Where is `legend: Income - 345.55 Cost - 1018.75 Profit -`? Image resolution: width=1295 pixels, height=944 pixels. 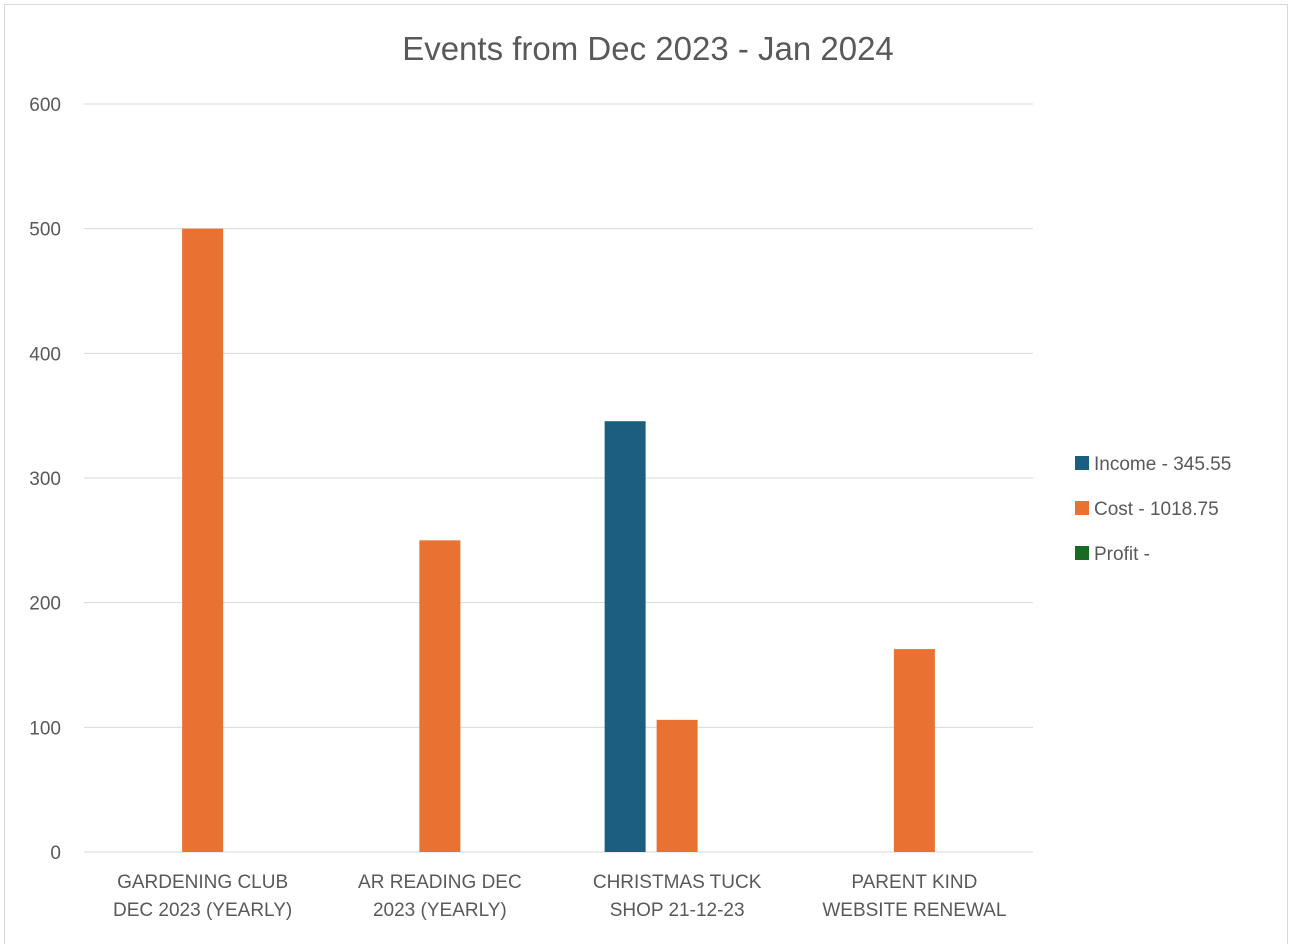
legend: Income - 345.55 Cost - 1018.75 Profit - is located at coordinates (1153, 509).